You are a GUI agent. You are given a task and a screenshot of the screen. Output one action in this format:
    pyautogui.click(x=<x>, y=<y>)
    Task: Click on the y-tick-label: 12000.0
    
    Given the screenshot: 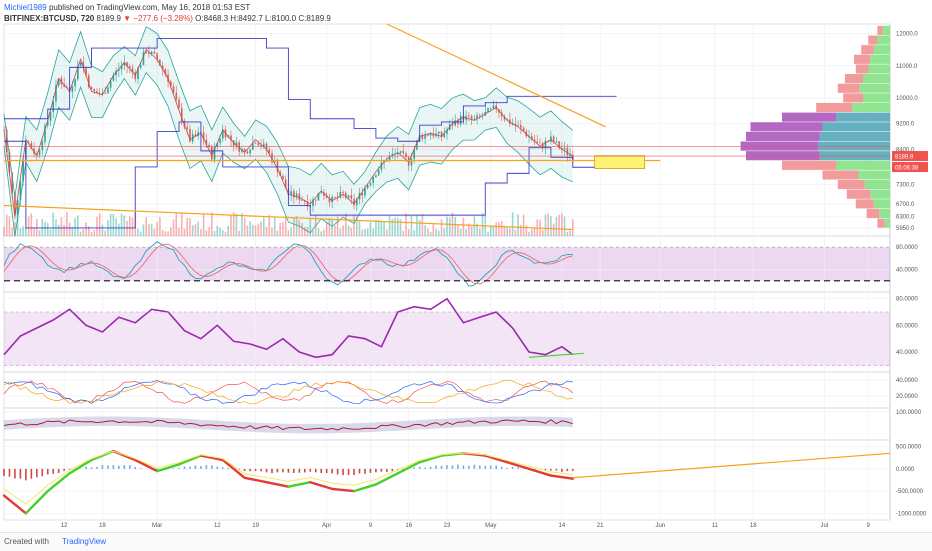 What is the action you would take?
    pyautogui.click(x=907, y=35)
    